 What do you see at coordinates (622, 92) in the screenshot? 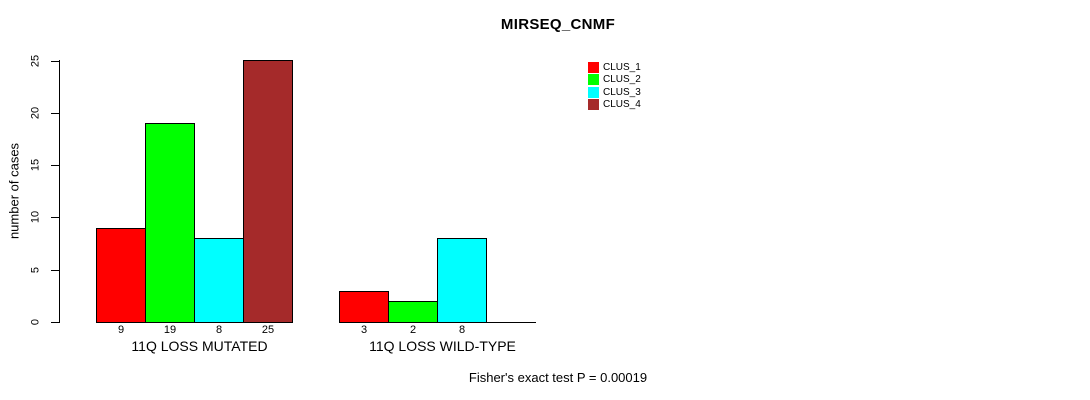
I see `legend-label: CLUS_3` at bounding box center [622, 92].